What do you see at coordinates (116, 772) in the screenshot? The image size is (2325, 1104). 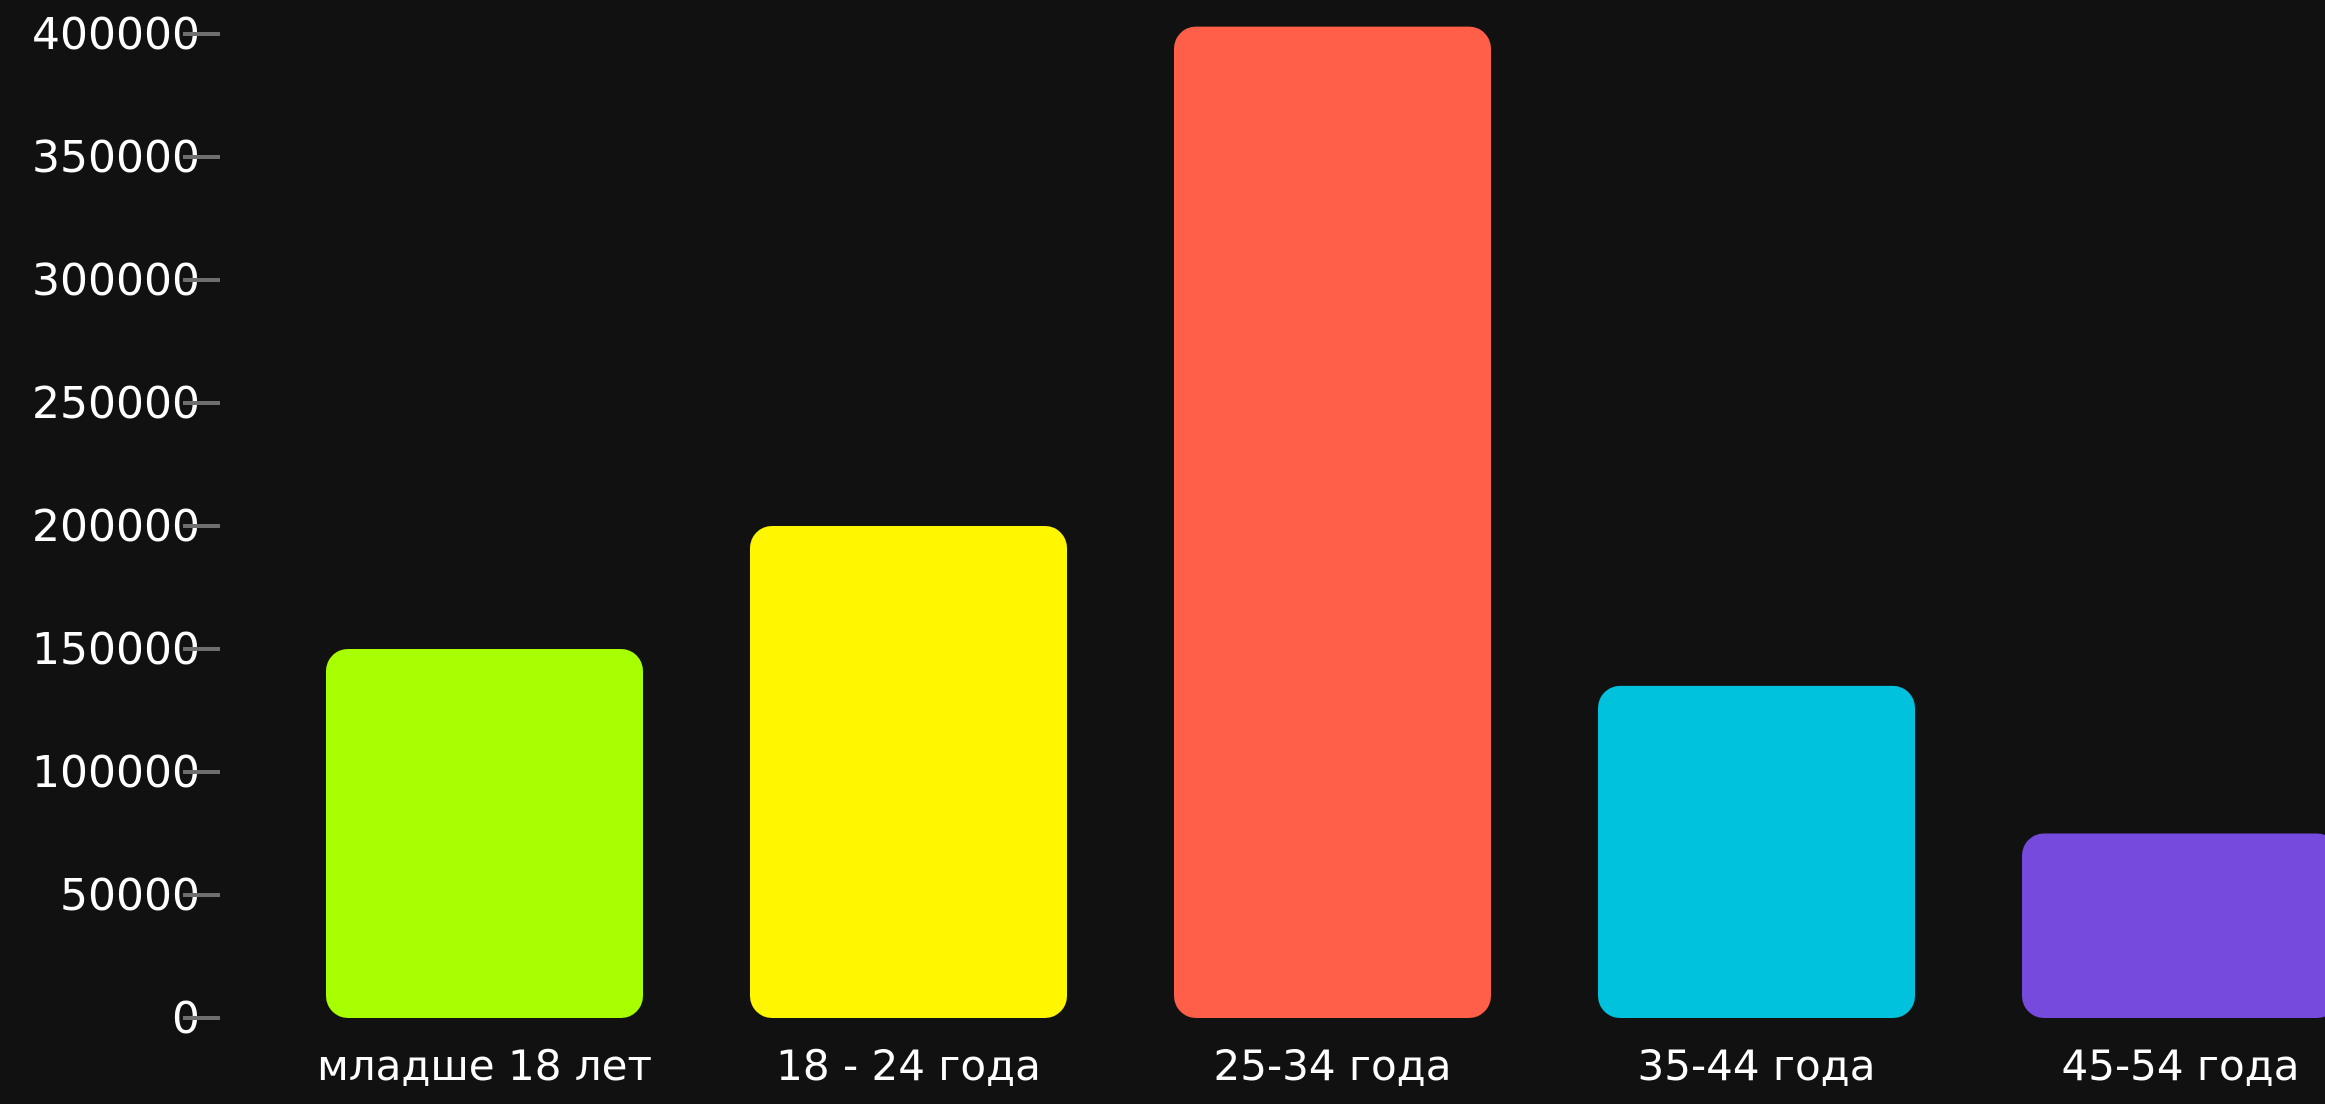 I see `y-tick-label: 100000` at bounding box center [116, 772].